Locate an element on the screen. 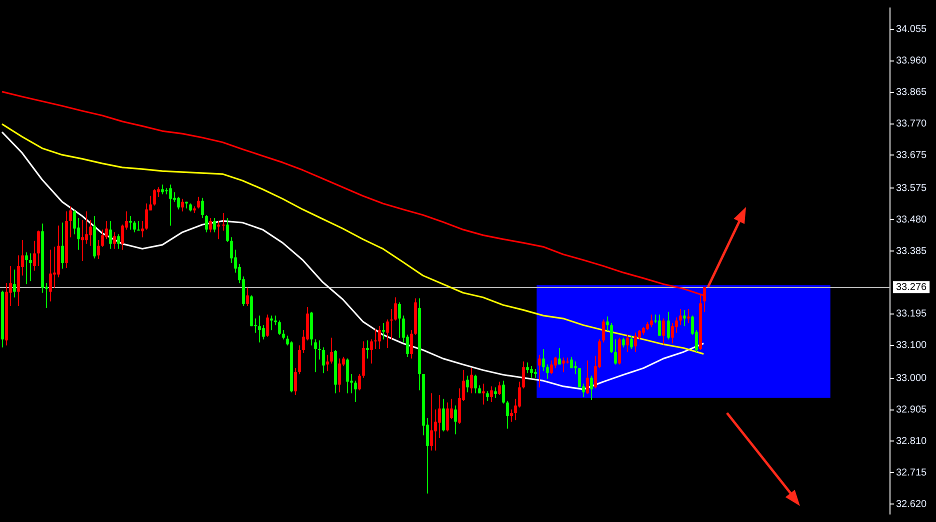 The image size is (936, 522). y-tick-label: 33.960 is located at coordinates (912, 61).